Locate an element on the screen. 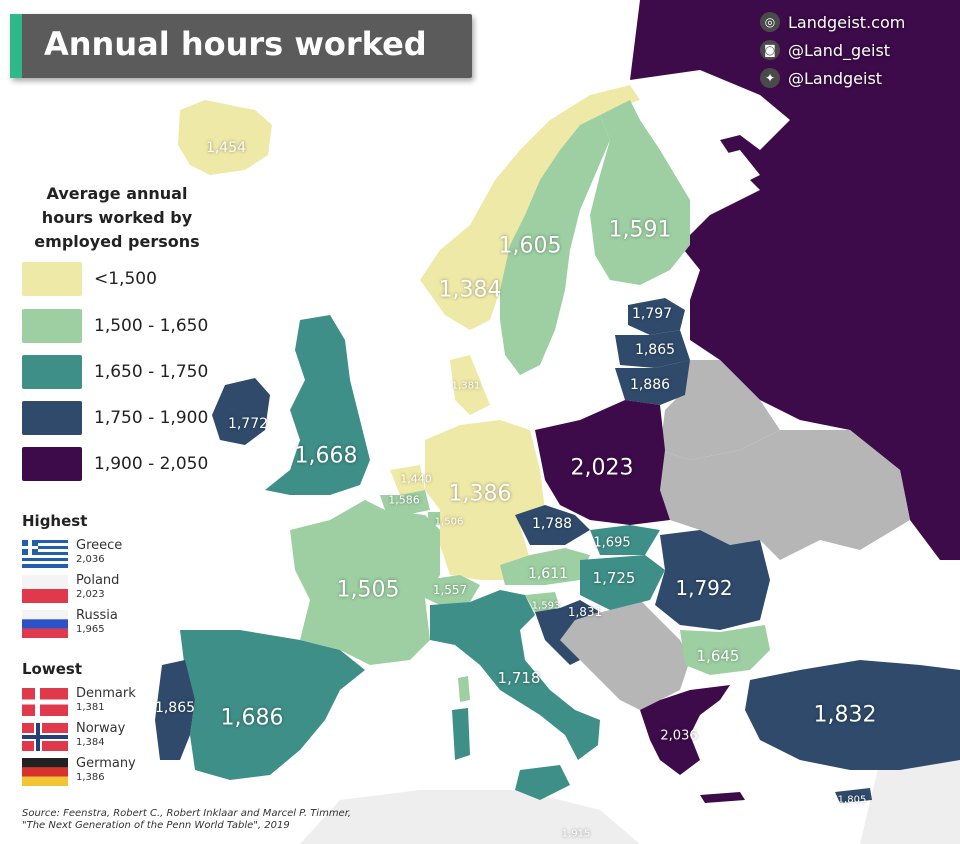 This screenshot has width=960, height=844. label-germany: 1,386 is located at coordinates (480, 494).